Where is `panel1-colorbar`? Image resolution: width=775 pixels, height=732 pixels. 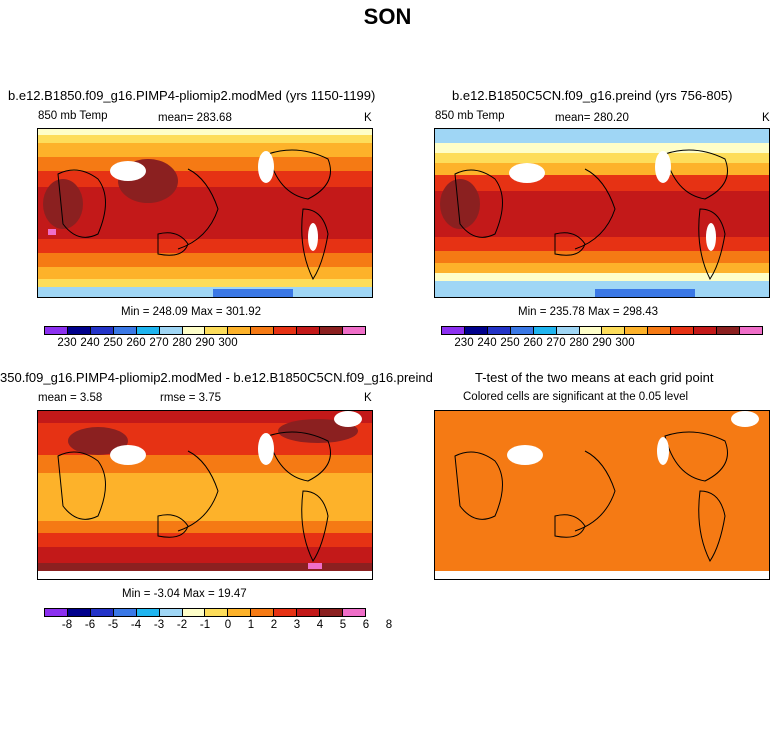
panel1-colorbar is located at coordinates (205, 330).